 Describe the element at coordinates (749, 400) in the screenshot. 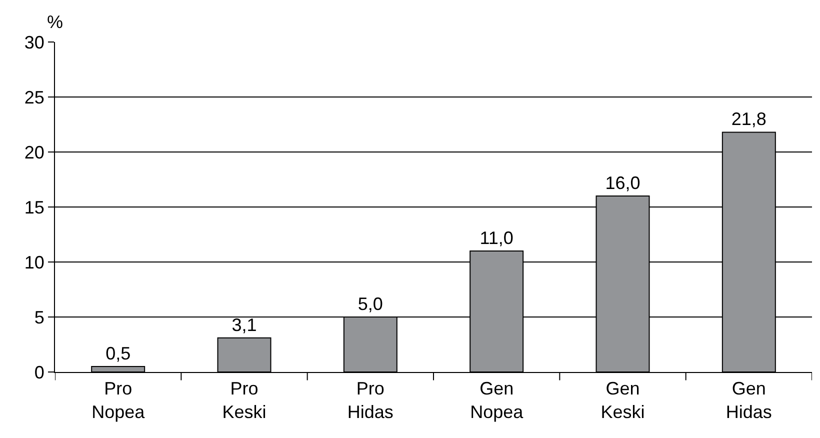

I see `x-tick-label: Gen Hidas` at that location.